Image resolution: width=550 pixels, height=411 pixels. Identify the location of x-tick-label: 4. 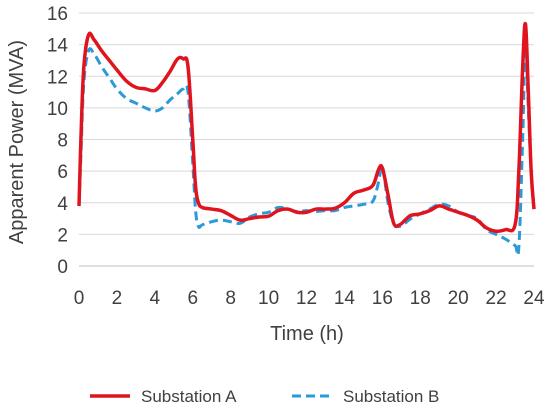
(155, 298).